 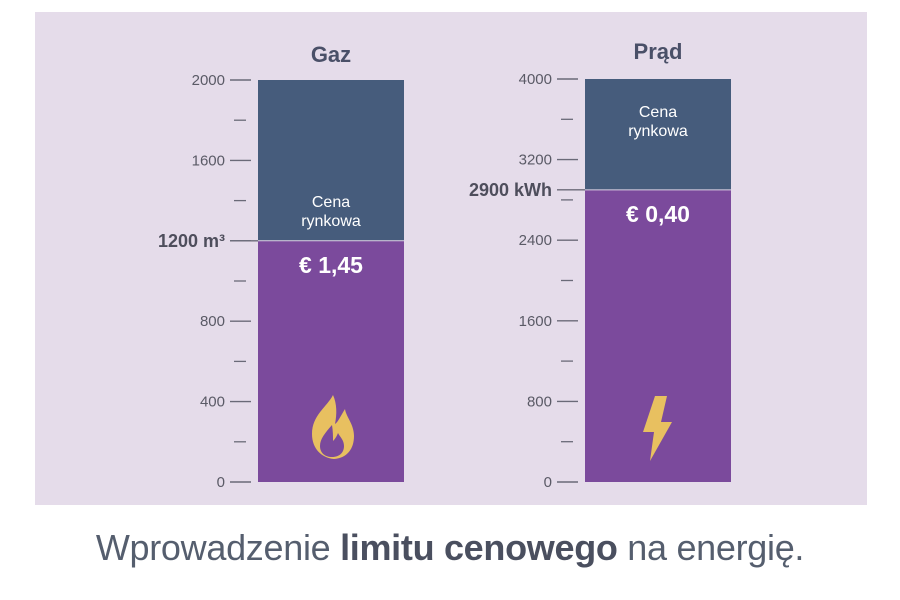 I want to click on caption: Wprowadzenie limitu cenowego na energię., so click(x=450, y=548).